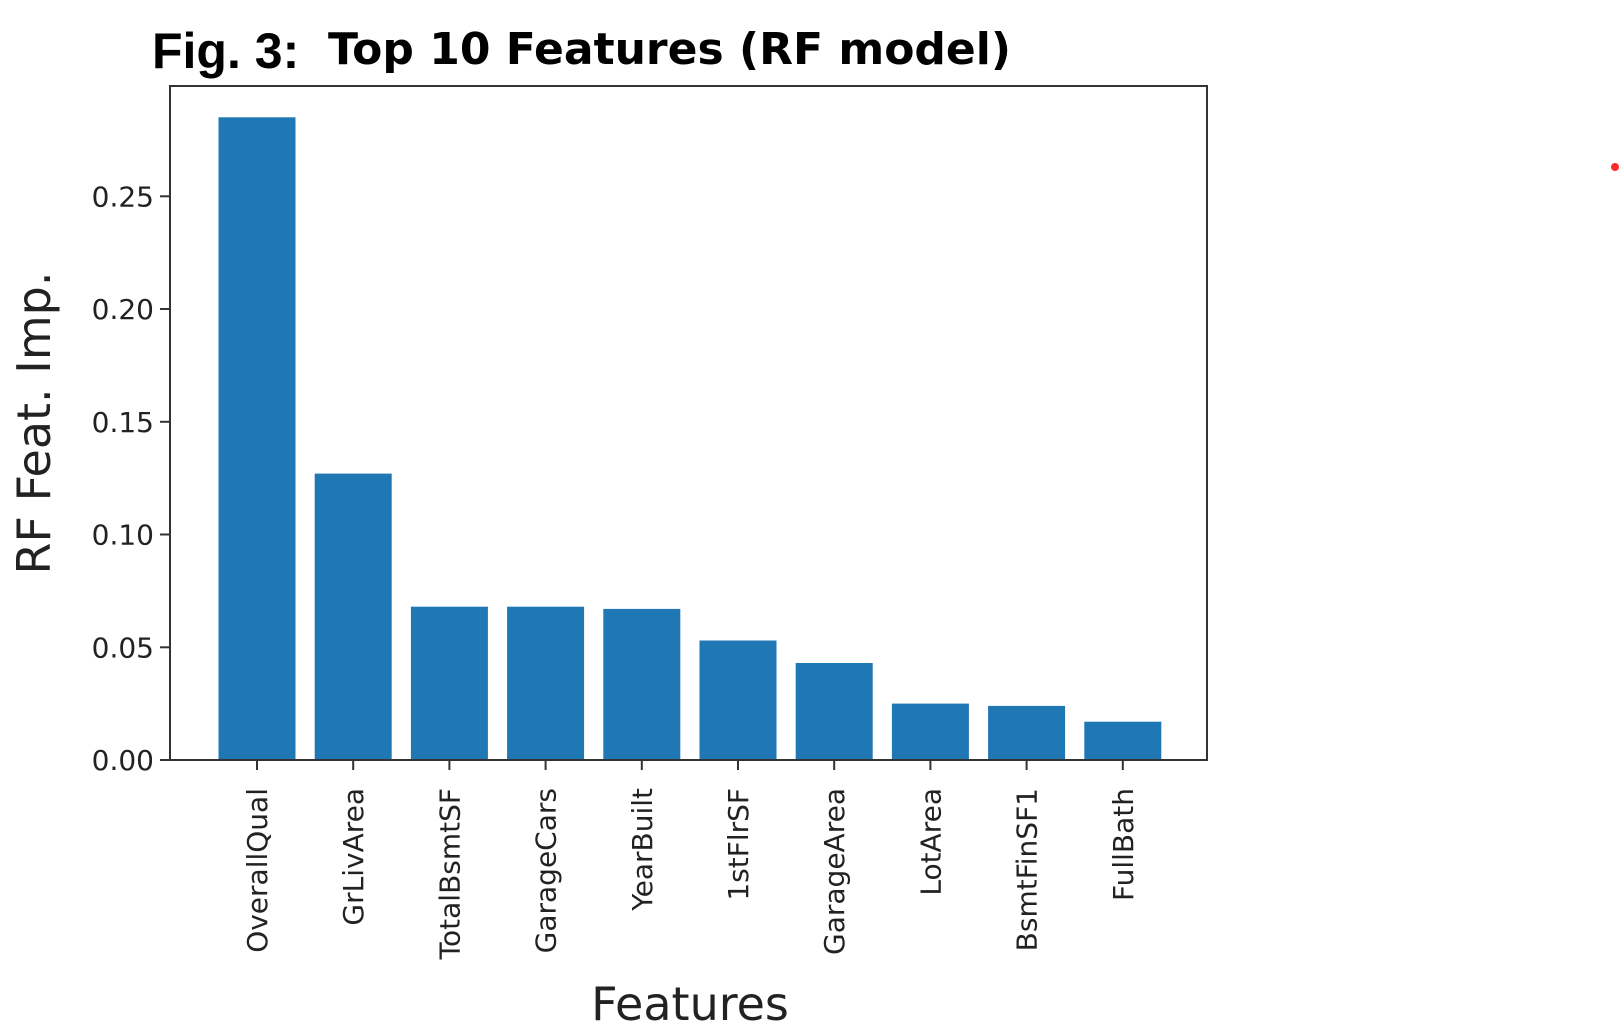 The image size is (1624, 1036). Describe the element at coordinates (257, 870) in the screenshot. I see `x-tick-label: OverallQual` at that location.